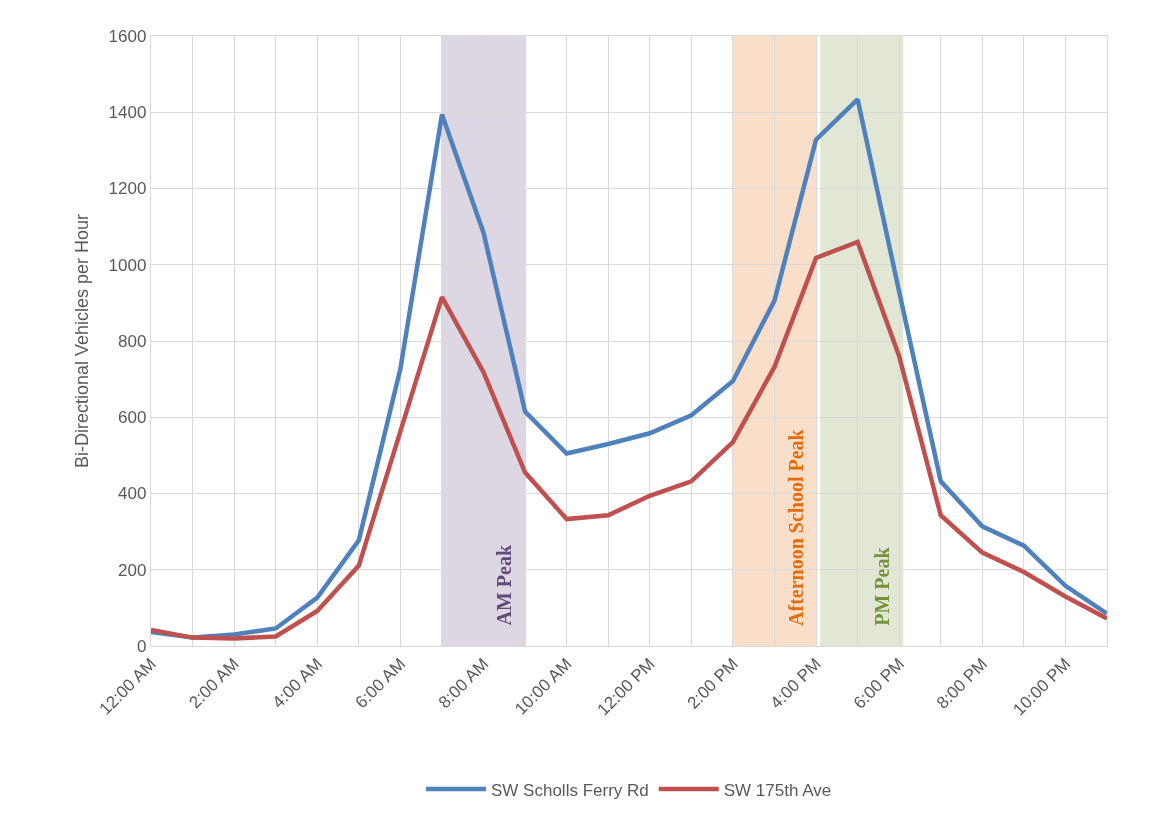  What do you see at coordinates (81, 341) in the screenshot?
I see `y-axis-title: Bi-Directional Vehicles per Hour` at bounding box center [81, 341].